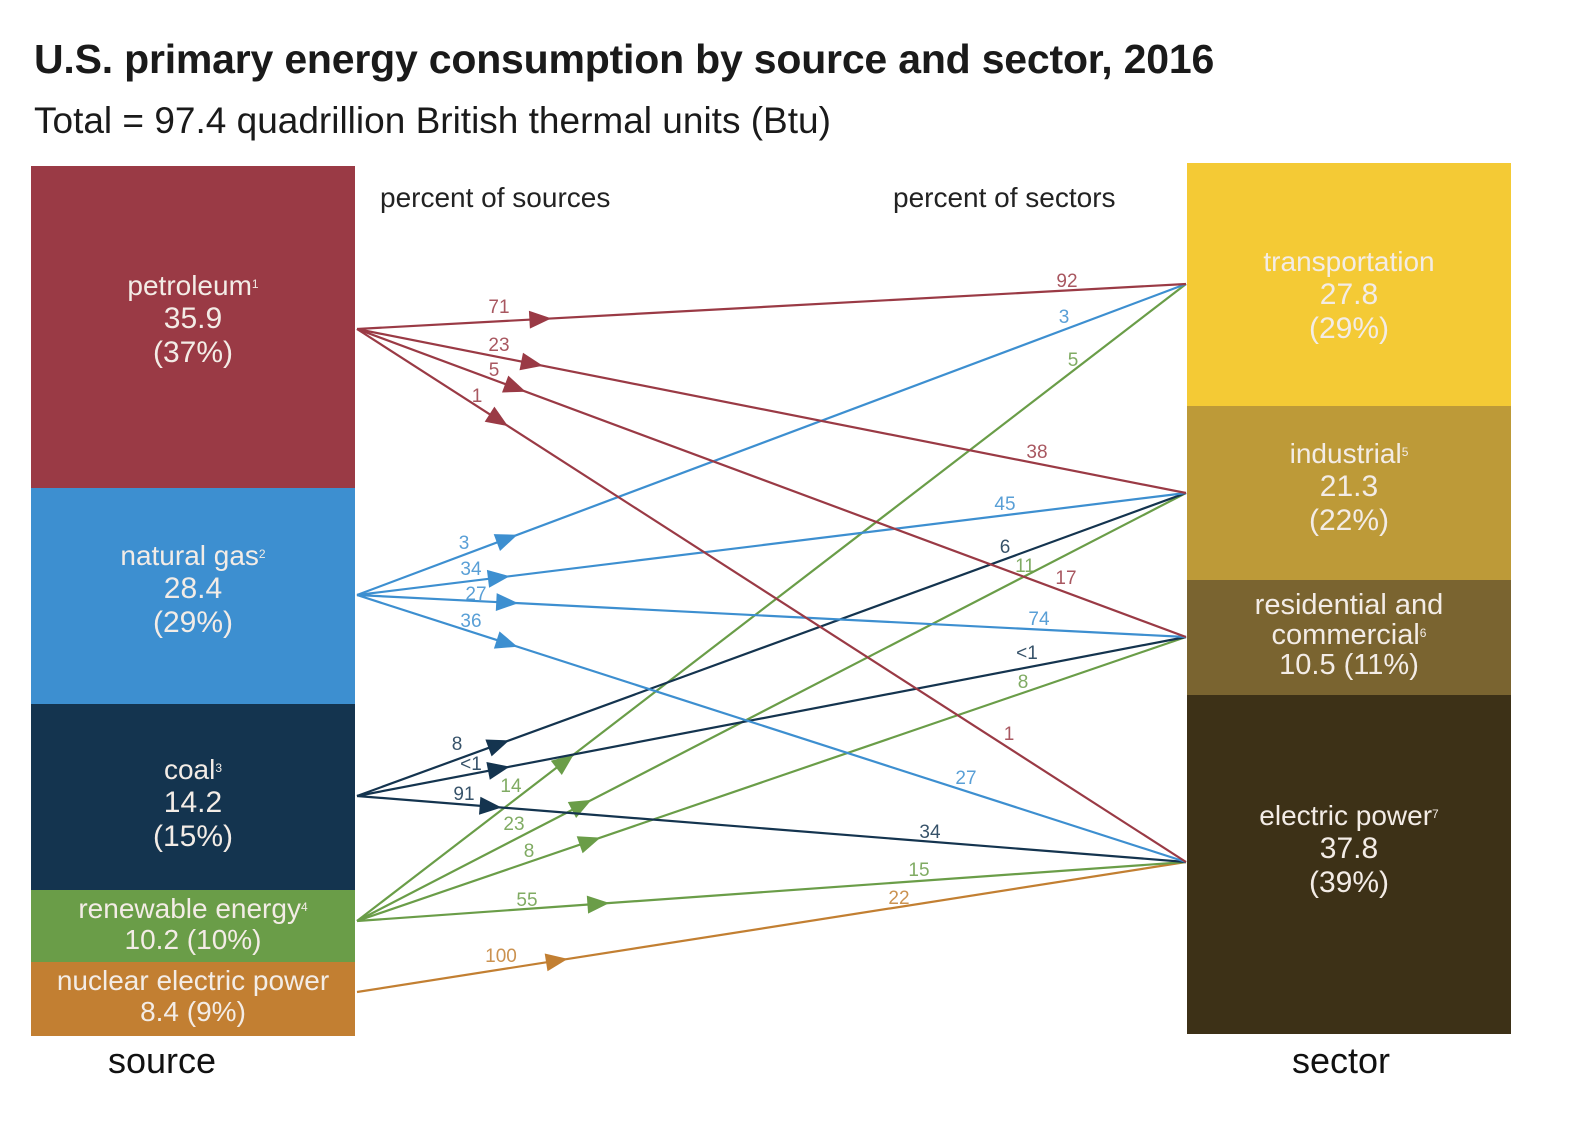 This screenshot has height=1128, width=1574. What do you see at coordinates (511, 786) in the screenshot?
I see `percent-of-source-label: 14` at bounding box center [511, 786].